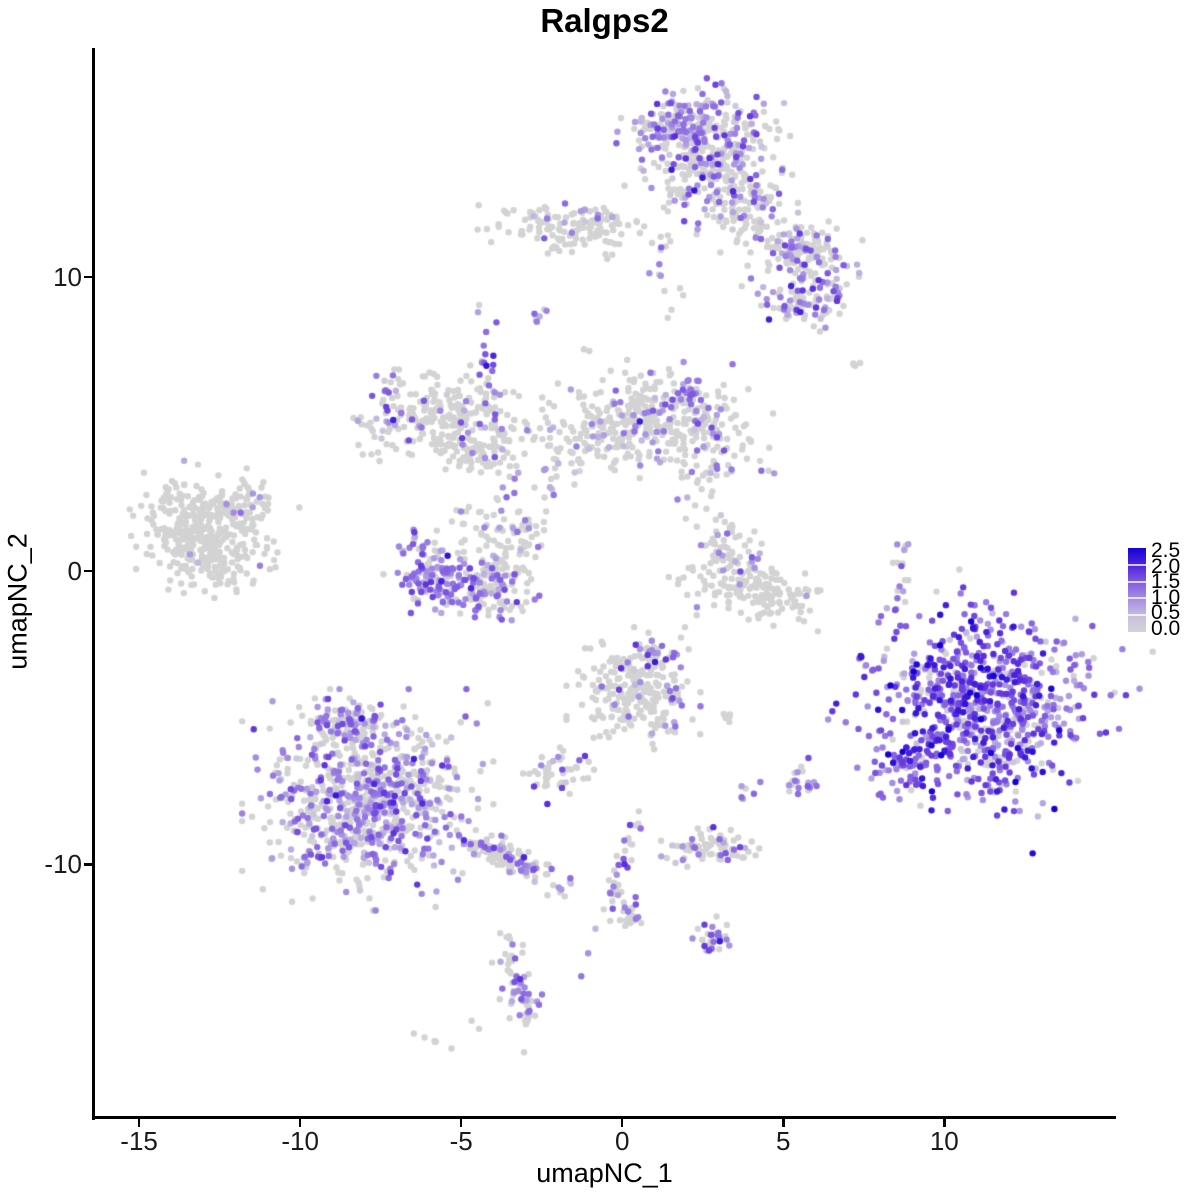  Describe the element at coordinates (139, 1141) in the screenshot. I see `x-tick-label: -15` at that location.